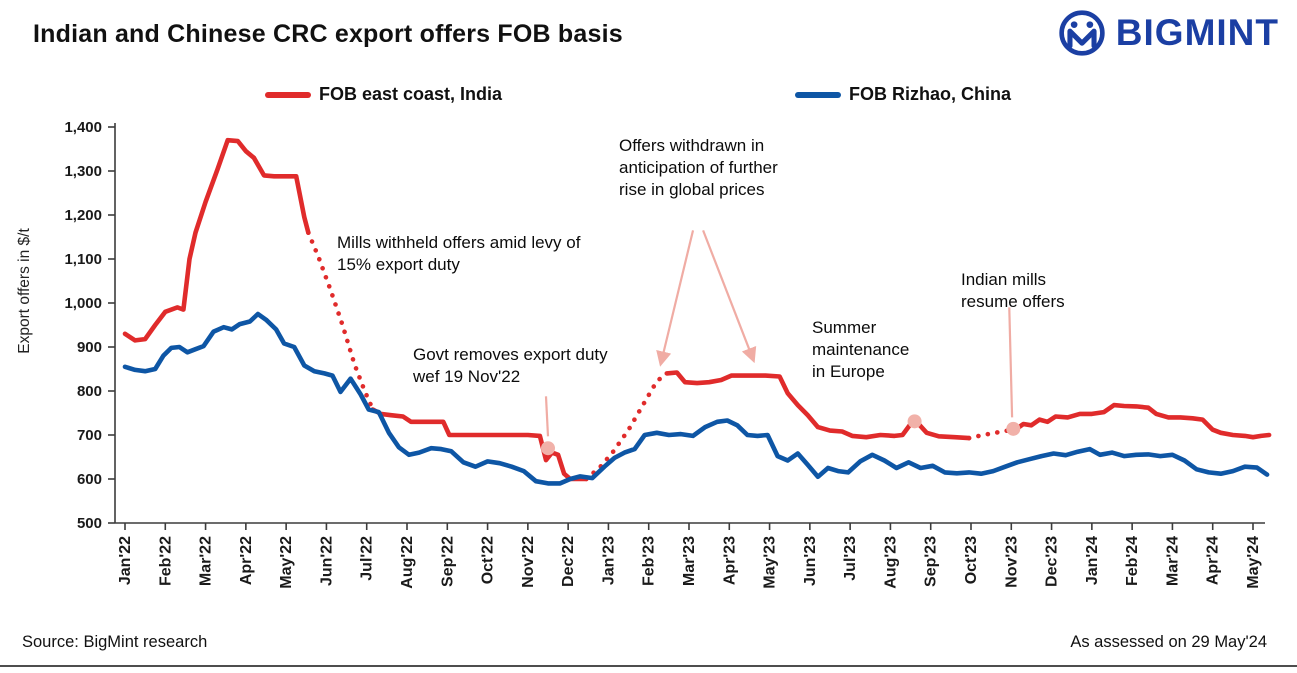 Image resolution: width=1297 pixels, height=673 pixels. Describe the element at coordinates (89, 479) in the screenshot. I see `y-tick-label: 600` at that location.